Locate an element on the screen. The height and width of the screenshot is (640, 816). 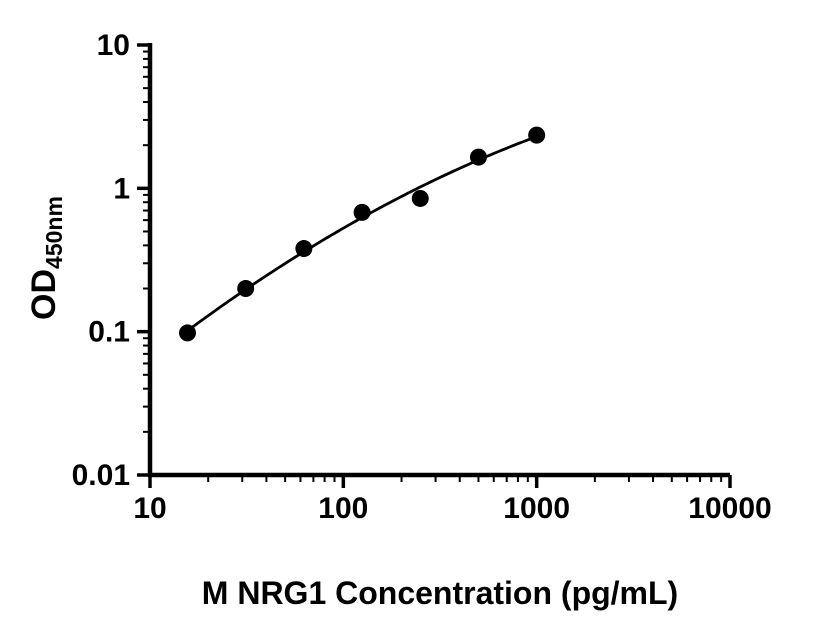
fit-curve is located at coordinates (362, 233).